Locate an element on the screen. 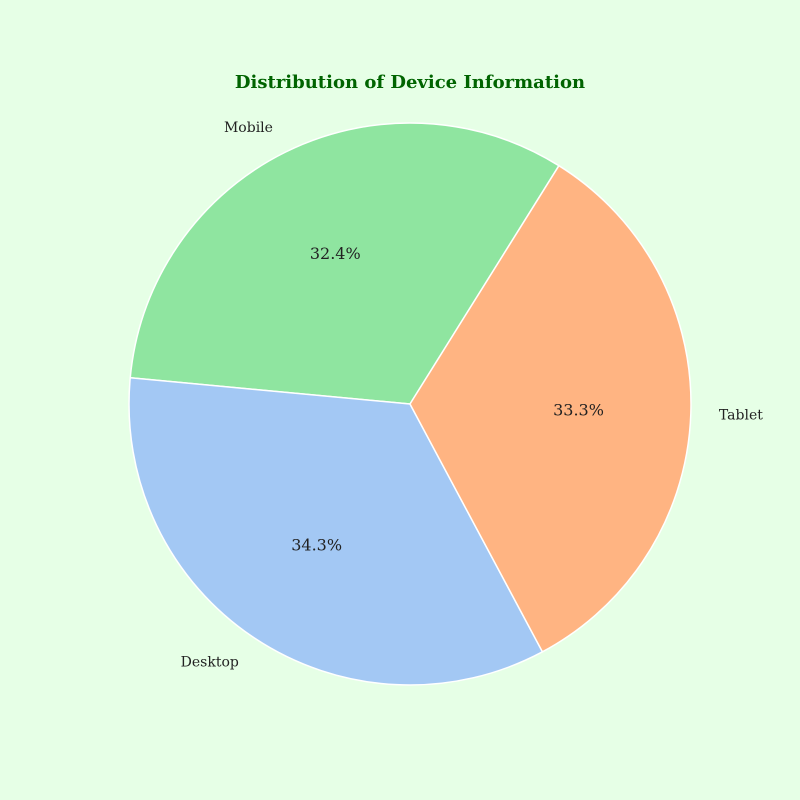  slice-label-mobile: Mobile is located at coordinates (248, 128).